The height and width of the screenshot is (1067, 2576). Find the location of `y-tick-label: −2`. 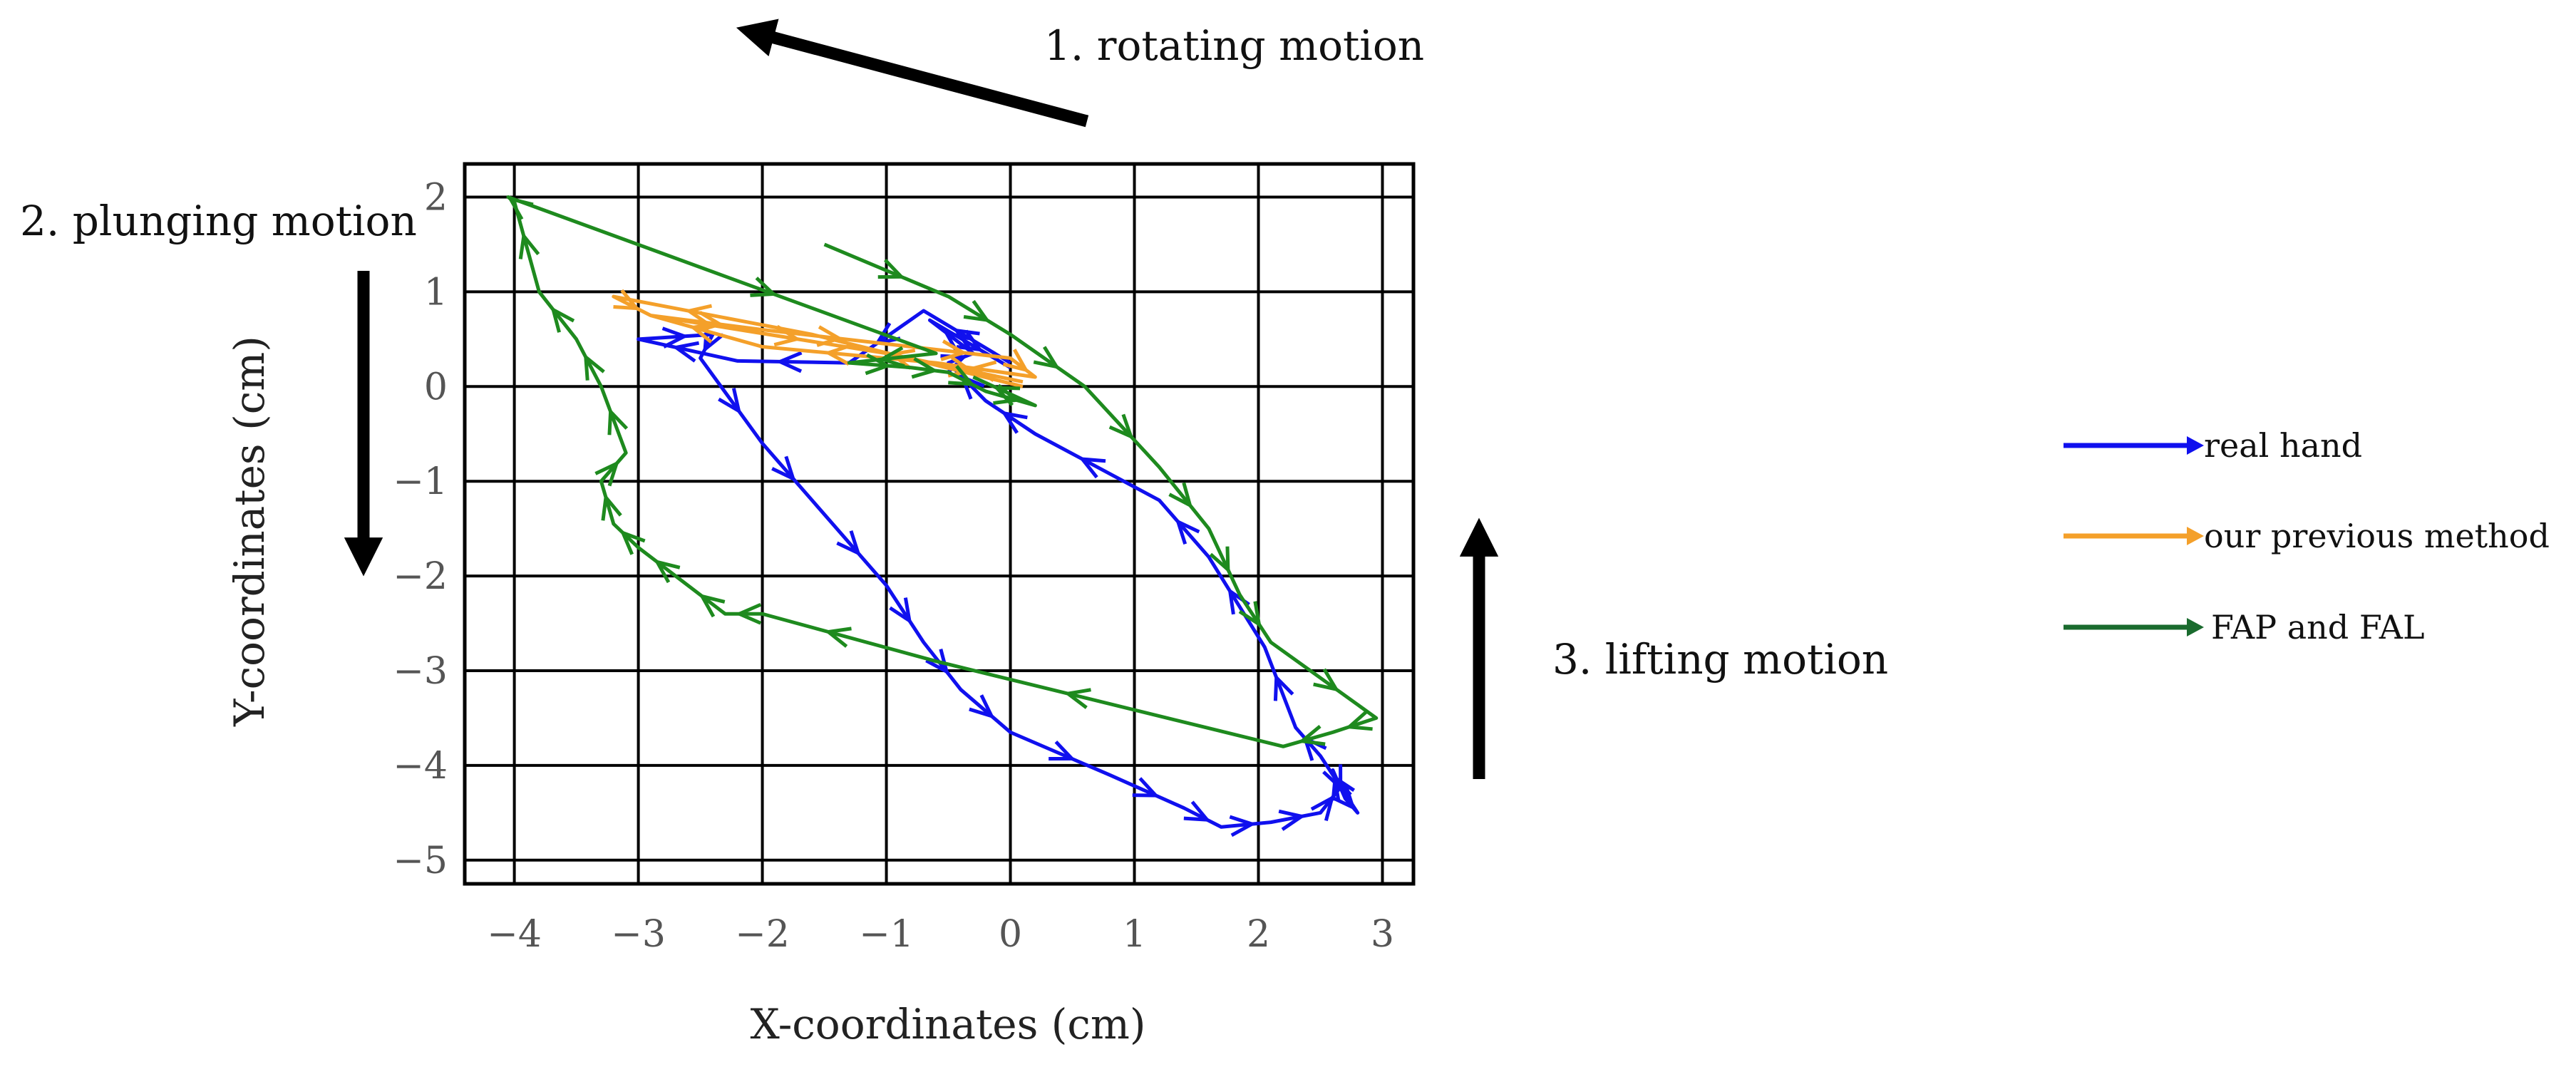

y-tick-label: −2 is located at coordinates (420, 576).